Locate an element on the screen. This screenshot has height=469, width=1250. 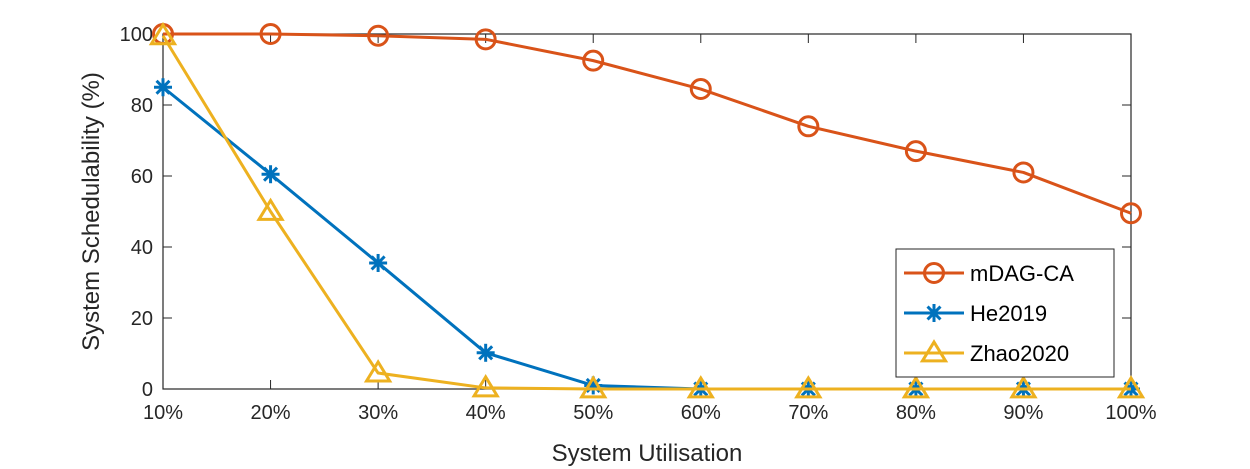
x-tick-label: 80% is located at coordinates (916, 413).